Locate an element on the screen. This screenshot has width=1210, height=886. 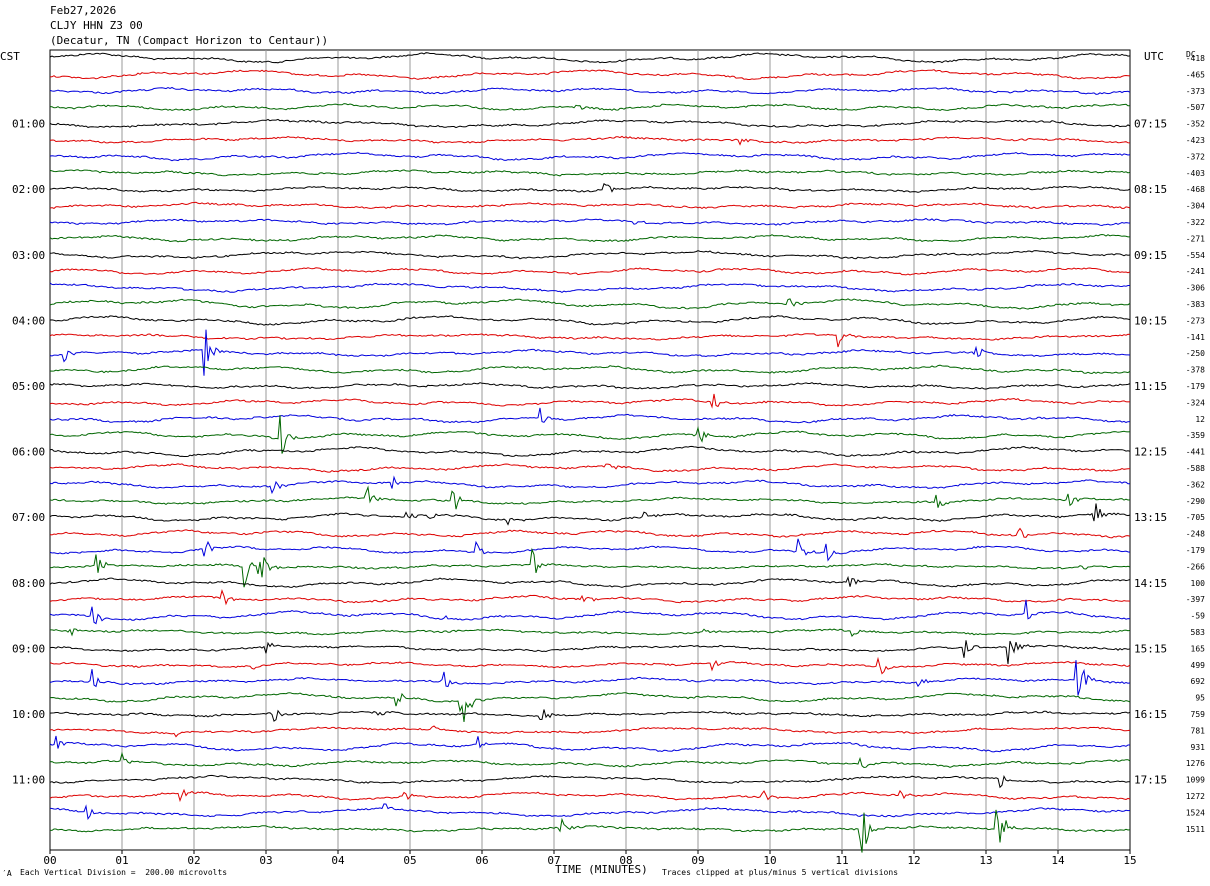
x-tick-label: 09 is located at coordinates (697, 860).